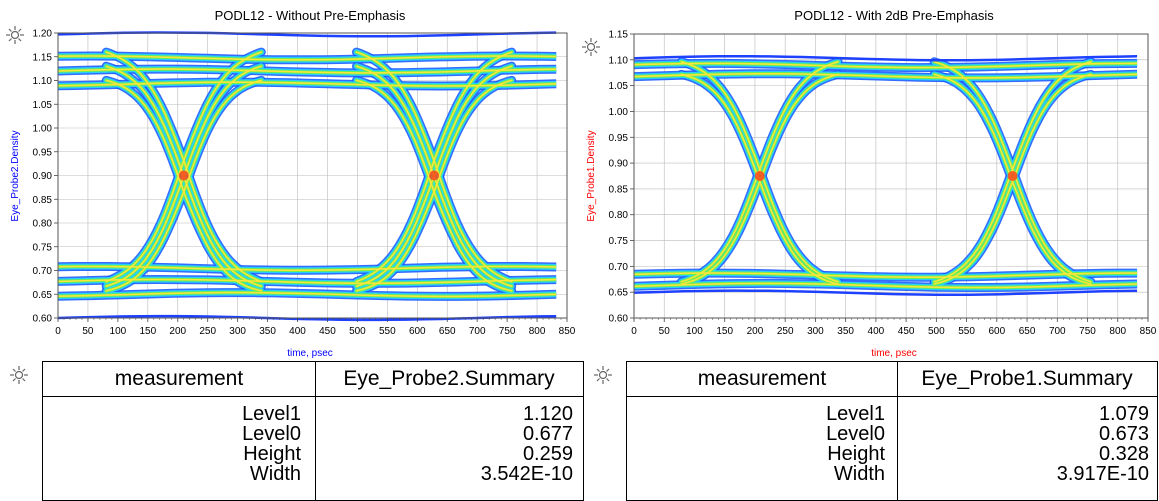  Describe the element at coordinates (885, 58) in the screenshot. I see `eye-top-limit` at that location.